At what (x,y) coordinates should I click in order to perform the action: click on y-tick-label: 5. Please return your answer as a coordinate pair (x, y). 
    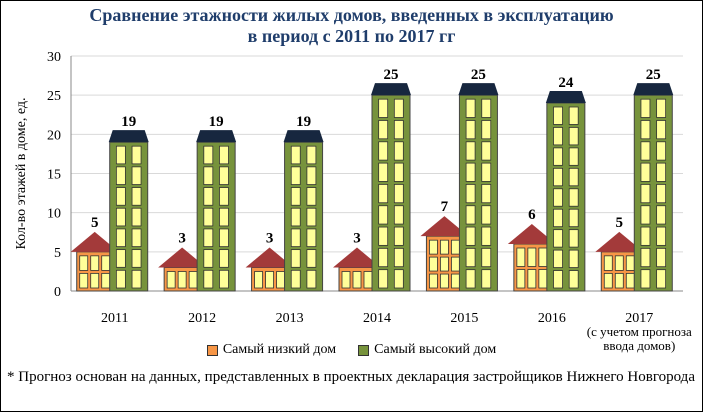
    Looking at the image, I should click on (57, 253).